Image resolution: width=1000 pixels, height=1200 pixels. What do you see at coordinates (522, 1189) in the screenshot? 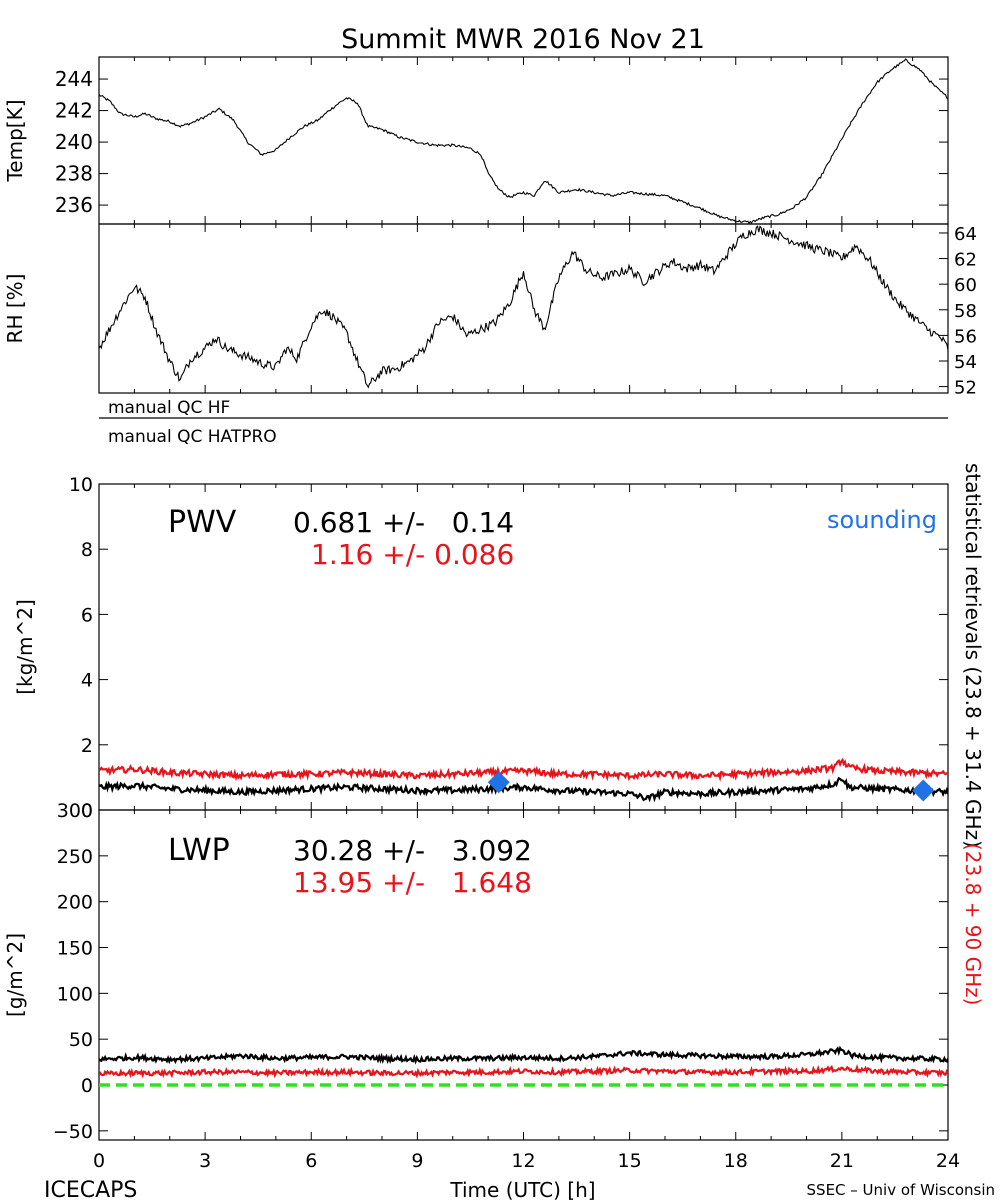
I see `x-axis-label: Time (UTC) [h]` at bounding box center [522, 1189].